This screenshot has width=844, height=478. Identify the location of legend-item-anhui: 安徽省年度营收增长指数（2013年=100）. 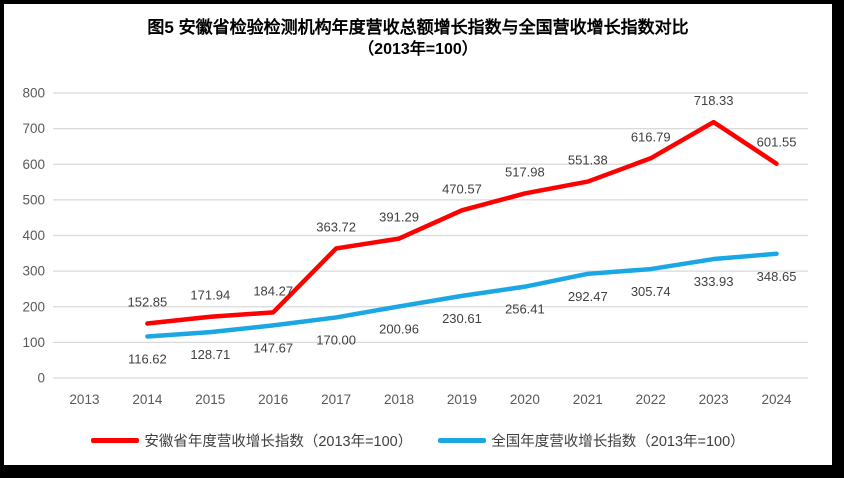
(251, 440).